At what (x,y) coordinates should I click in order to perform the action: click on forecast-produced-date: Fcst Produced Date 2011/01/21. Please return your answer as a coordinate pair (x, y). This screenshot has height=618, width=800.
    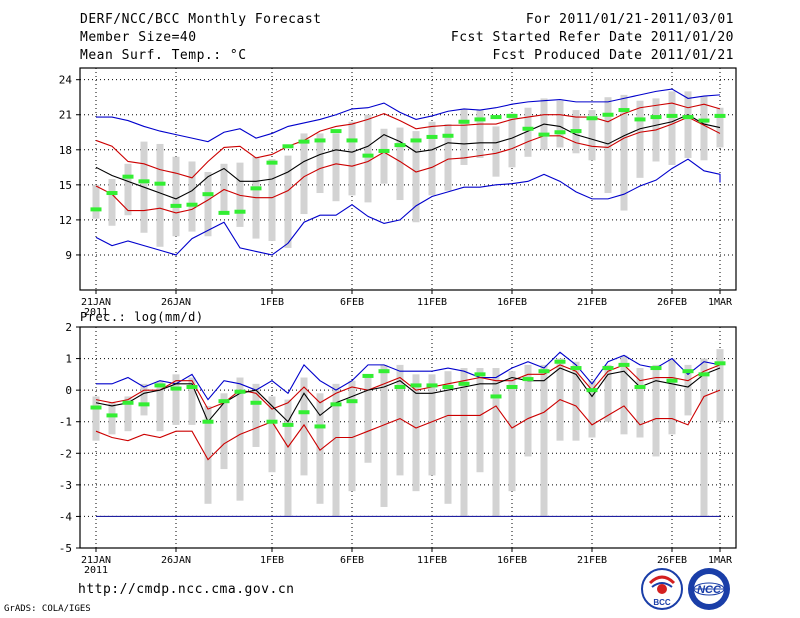
    Looking at the image, I should click on (613, 55).